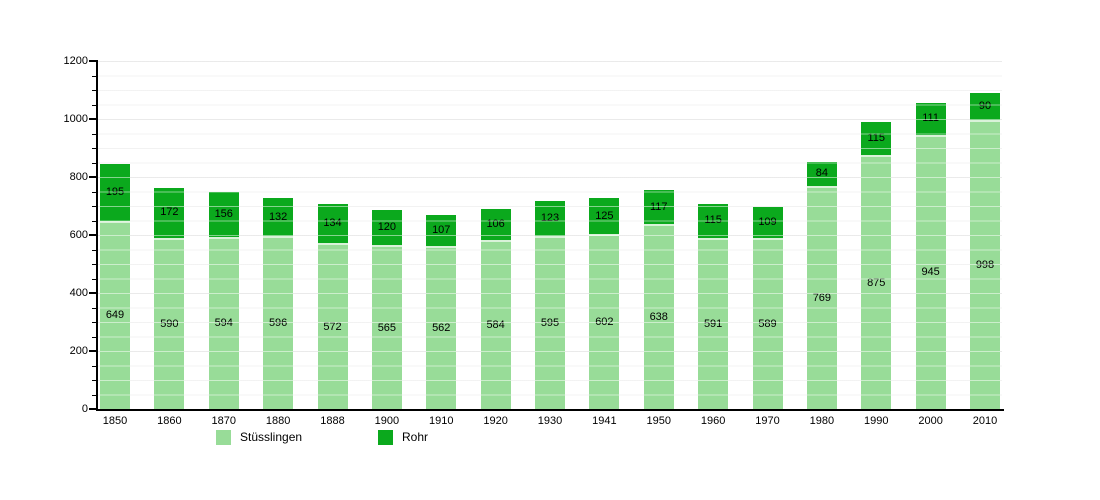 The image size is (1100, 500). I want to click on bar-value-rohr: 132, so click(278, 217).